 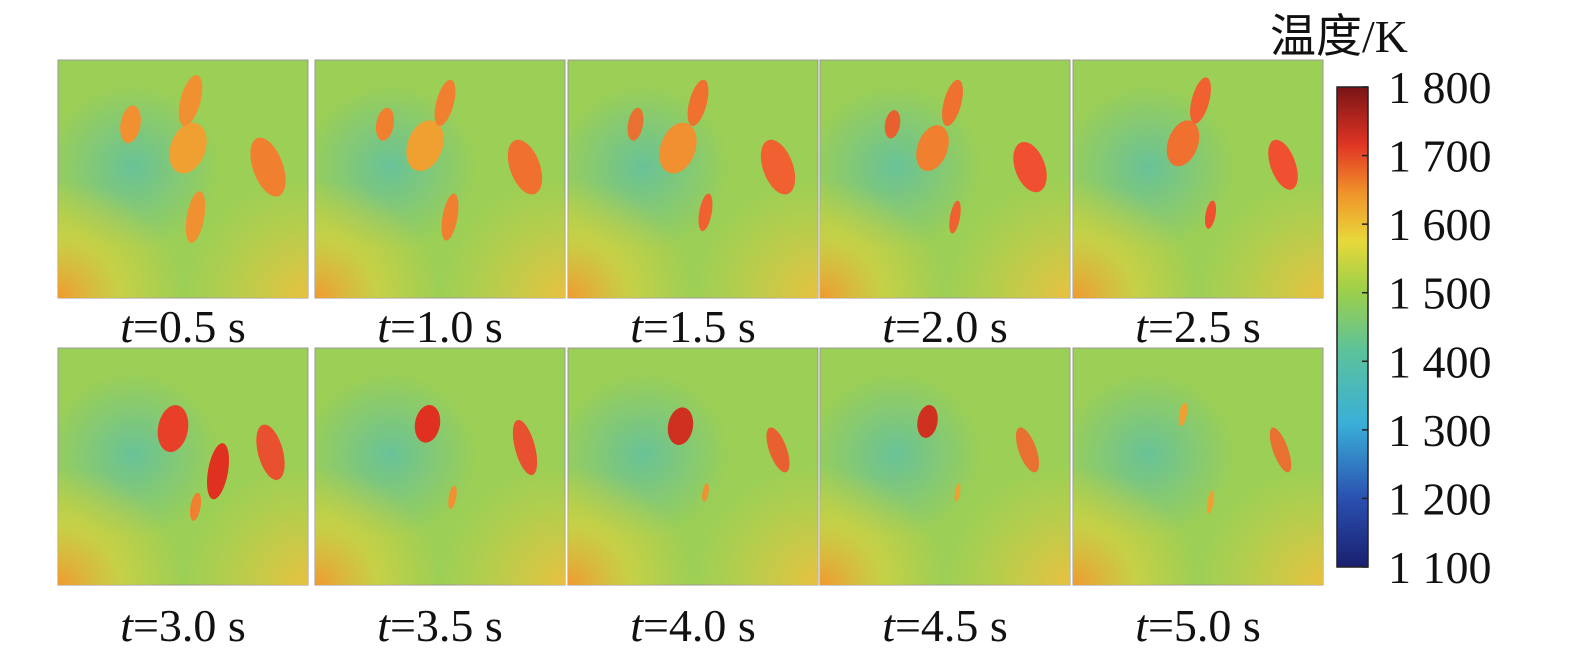 I want to click on time-value: =1.0 s, so click(x=446, y=326).